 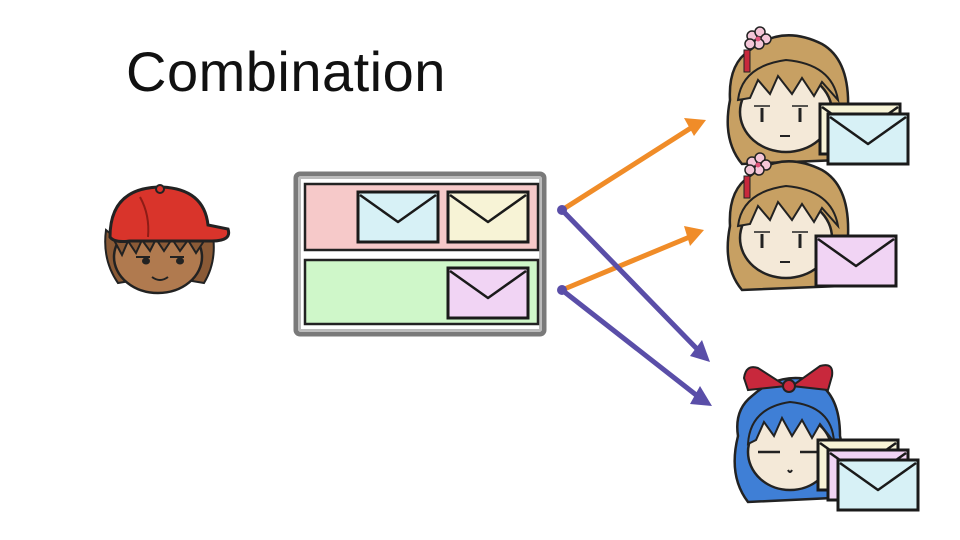 I want to click on receiver-blue-hair-icon, so click(x=789, y=434).